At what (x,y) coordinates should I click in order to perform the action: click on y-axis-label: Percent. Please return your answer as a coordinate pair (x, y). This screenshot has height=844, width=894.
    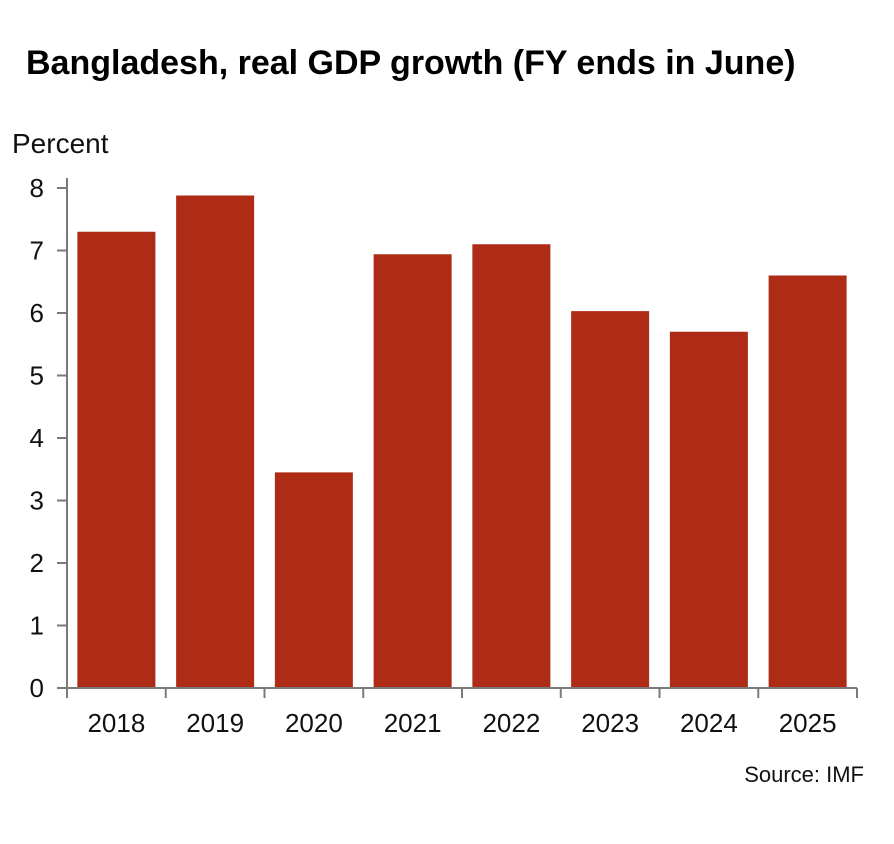
    Looking at the image, I should click on (60, 143).